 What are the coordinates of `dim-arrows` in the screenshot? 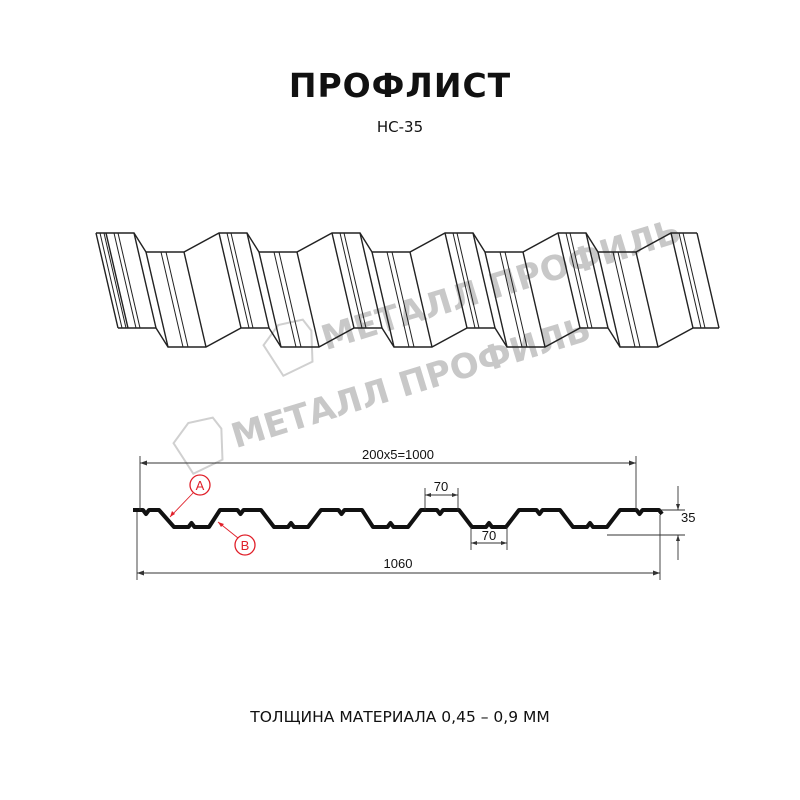 It's located at (408, 518).